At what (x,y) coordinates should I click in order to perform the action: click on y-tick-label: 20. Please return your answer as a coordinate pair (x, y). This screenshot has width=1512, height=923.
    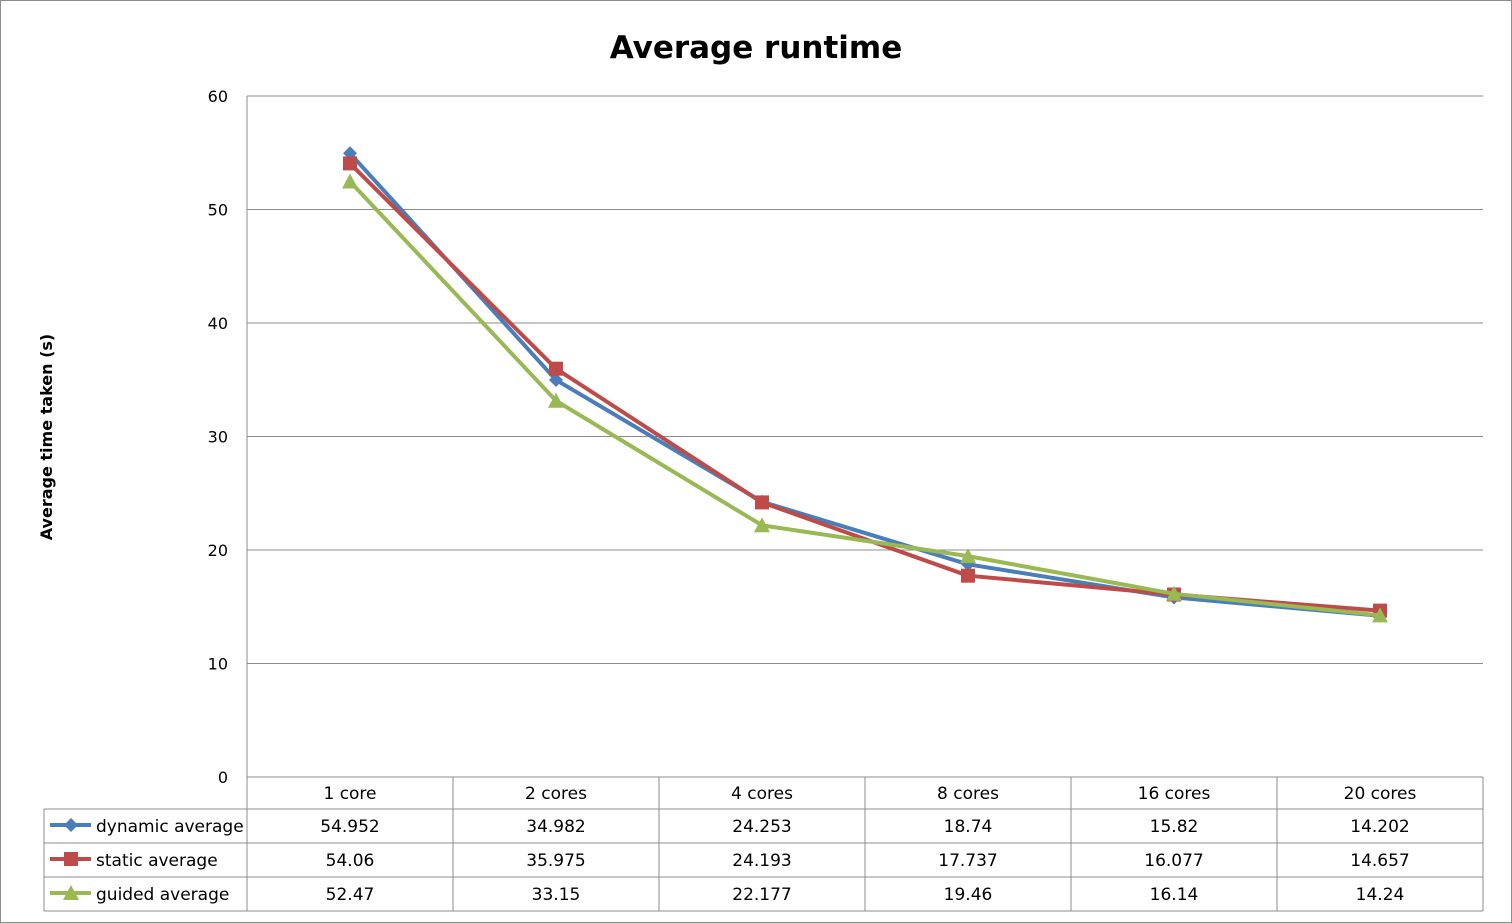
    Looking at the image, I should click on (218, 550).